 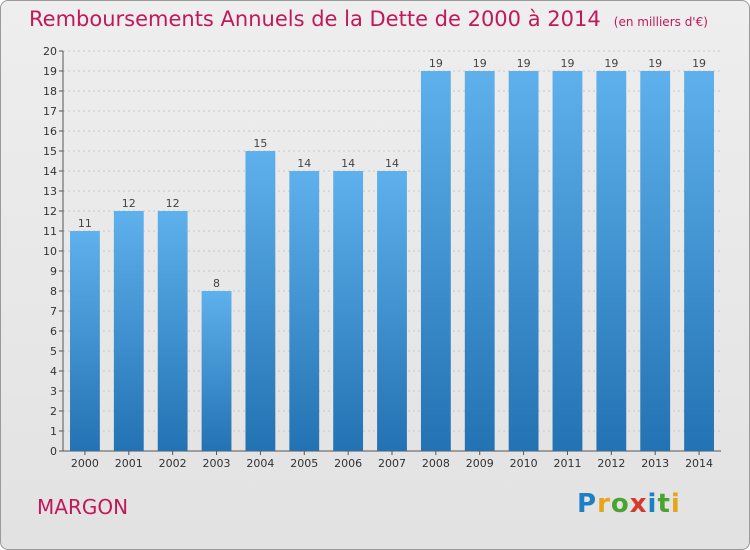 What do you see at coordinates (53, 371) in the screenshot?
I see `y-tick-label: 4` at bounding box center [53, 371].